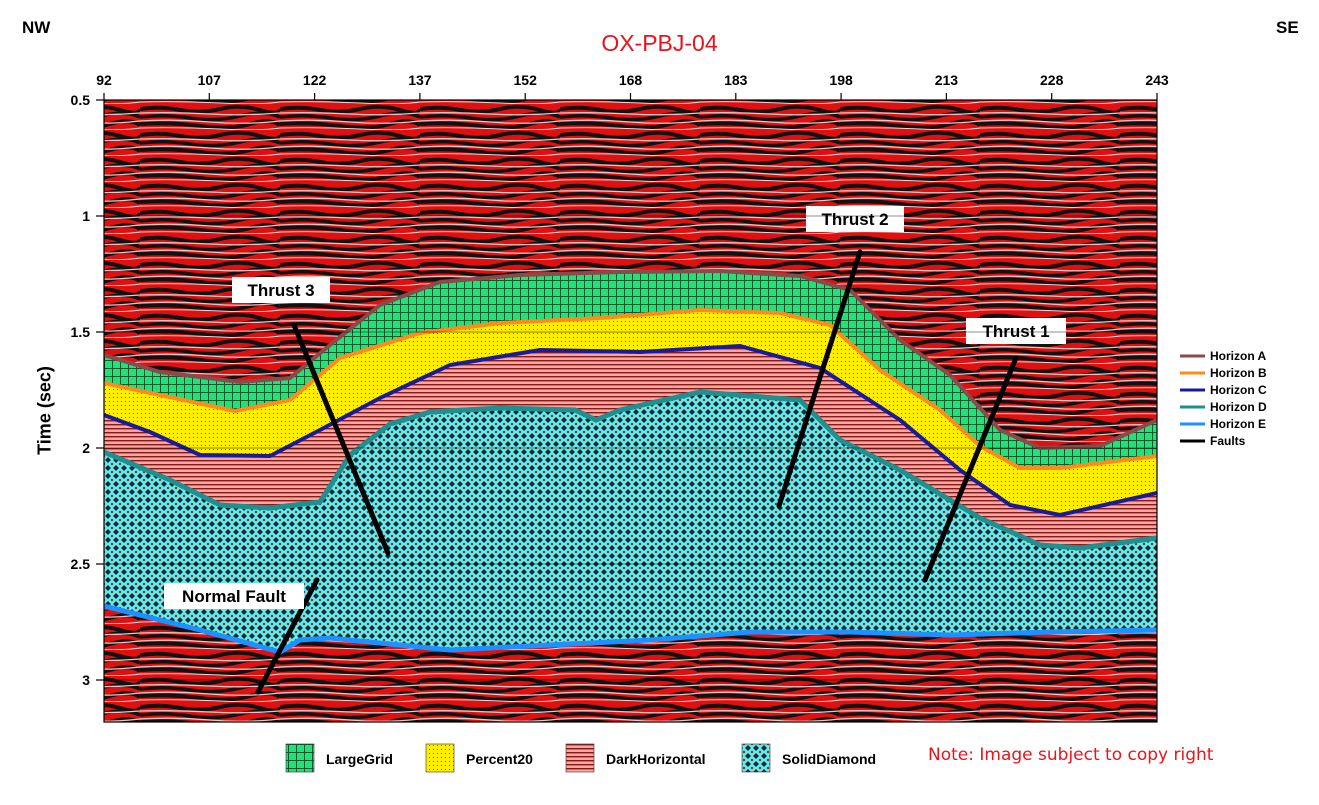 The image size is (1319, 805). What do you see at coordinates (36, 27) in the screenshot?
I see `direction-nw: NW` at bounding box center [36, 27].